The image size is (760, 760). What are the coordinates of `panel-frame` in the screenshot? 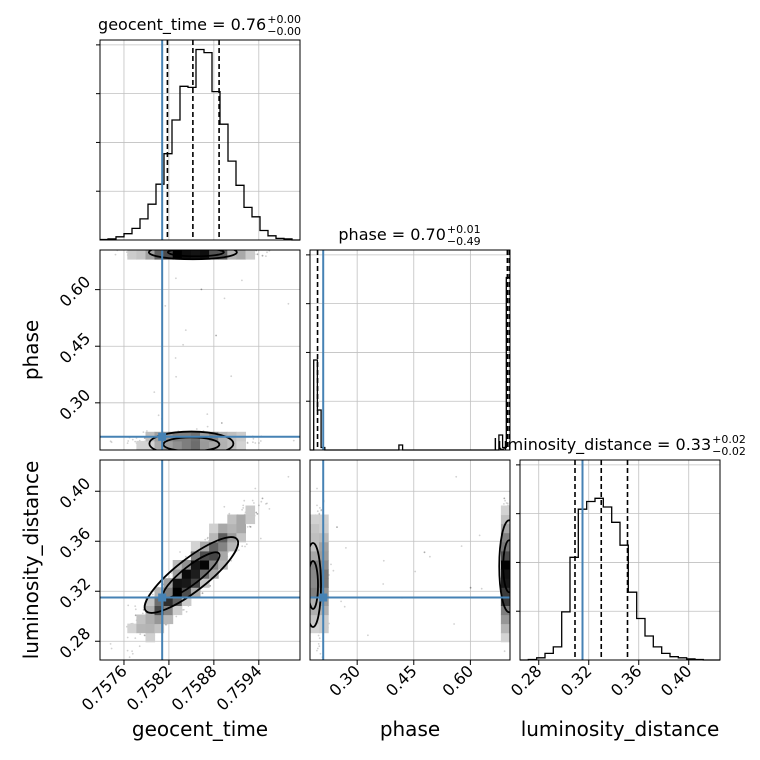 It's located at (200, 560).